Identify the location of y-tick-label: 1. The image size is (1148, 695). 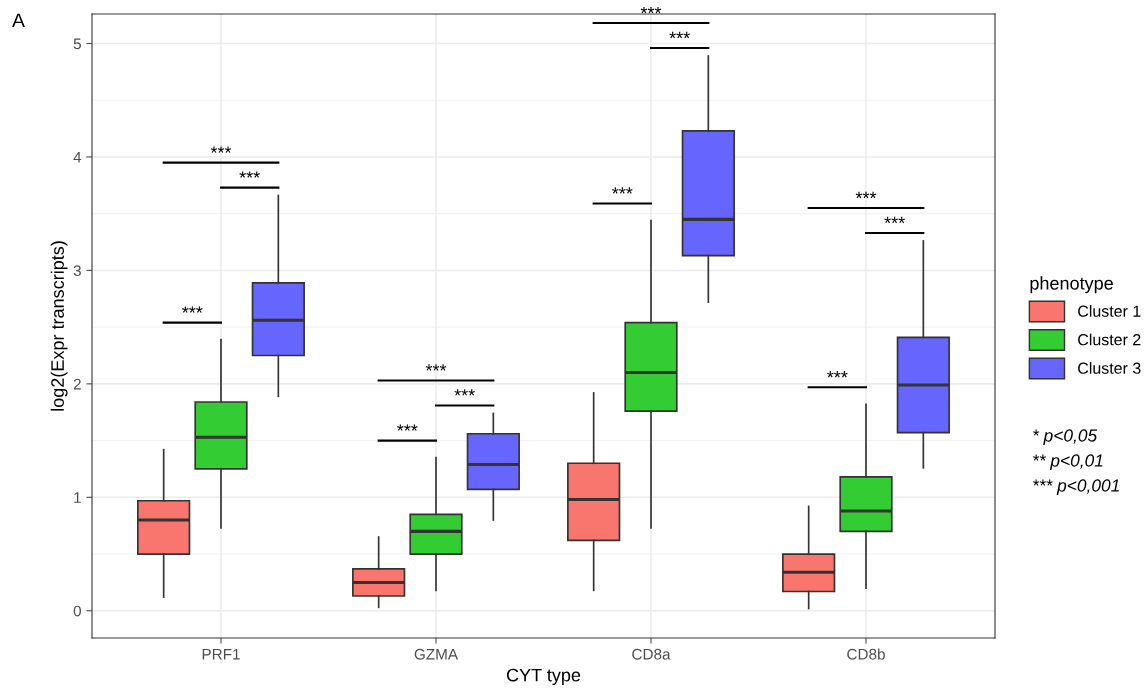
(77, 497).